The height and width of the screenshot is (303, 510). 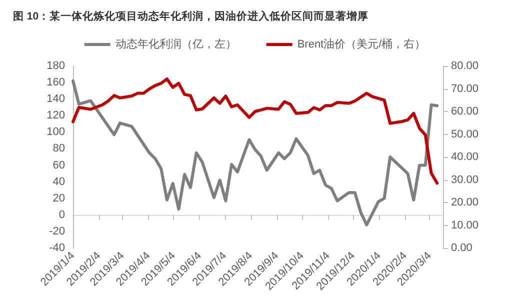 I want to click on y2-tick-label: 50.00, so click(x=465, y=134).